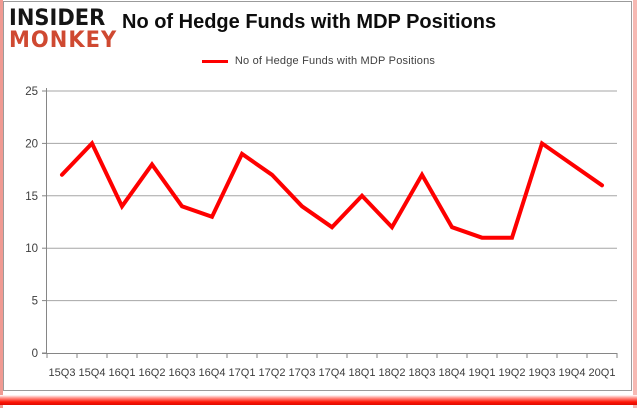  What do you see at coordinates (335, 61) in the screenshot?
I see `legend-label: No of Hedge Funds with MDP Positions` at bounding box center [335, 61].